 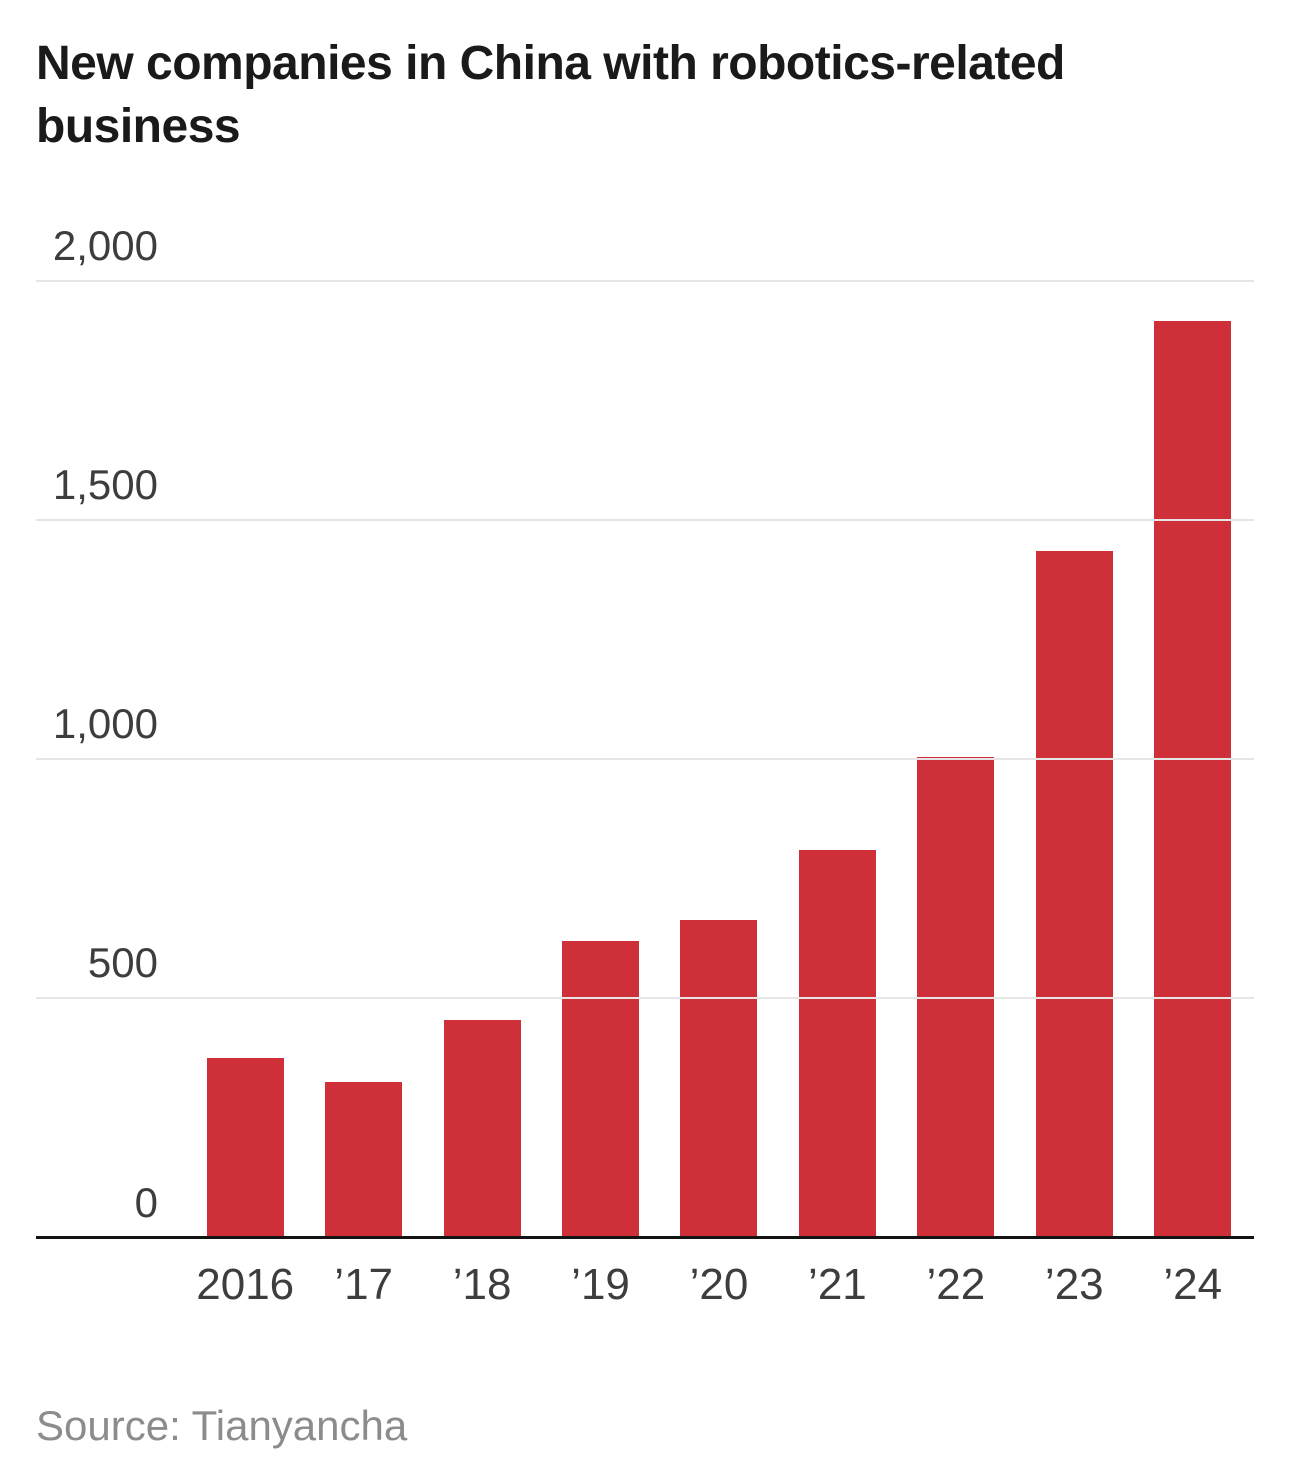 I want to click on x-axis-labels: 2016 ’17 ’18 ’19 ’20 ’21 ’22 ’23 ’24, so click(x=719, y=1285).